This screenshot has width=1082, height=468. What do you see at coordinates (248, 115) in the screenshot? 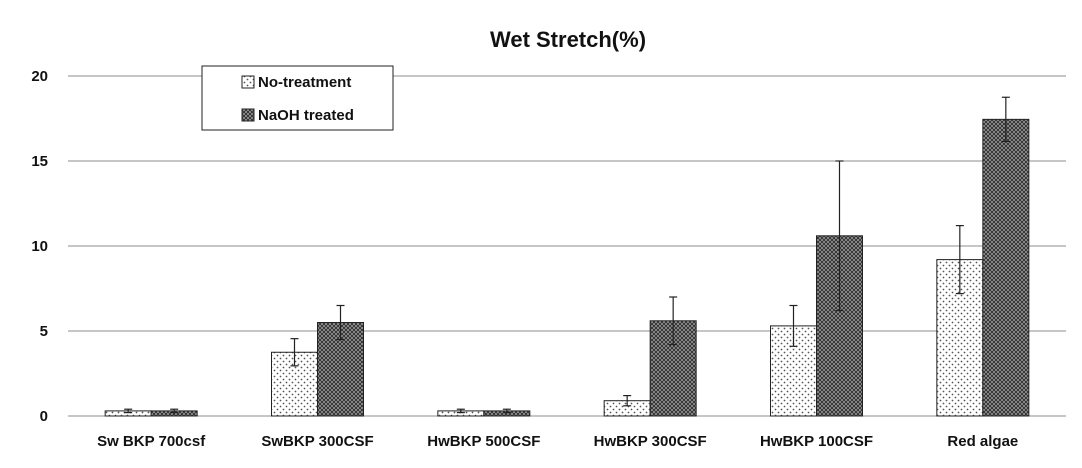
I see `legend-swatch-naoh-treated` at bounding box center [248, 115].